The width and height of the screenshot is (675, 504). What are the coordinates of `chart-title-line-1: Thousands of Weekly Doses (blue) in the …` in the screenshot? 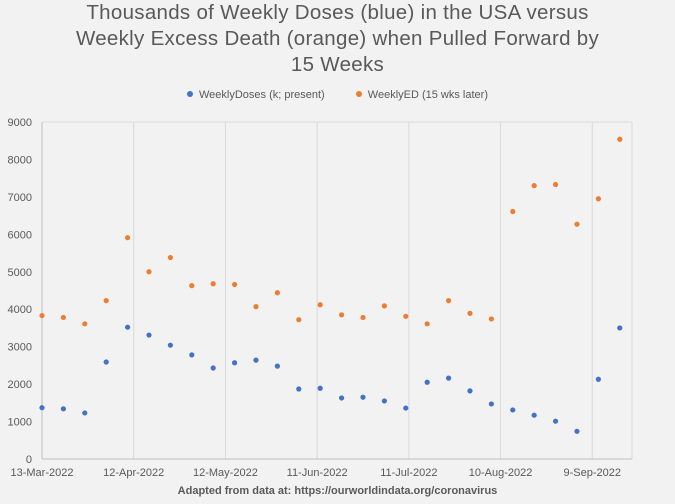 It's located at (337, 12).